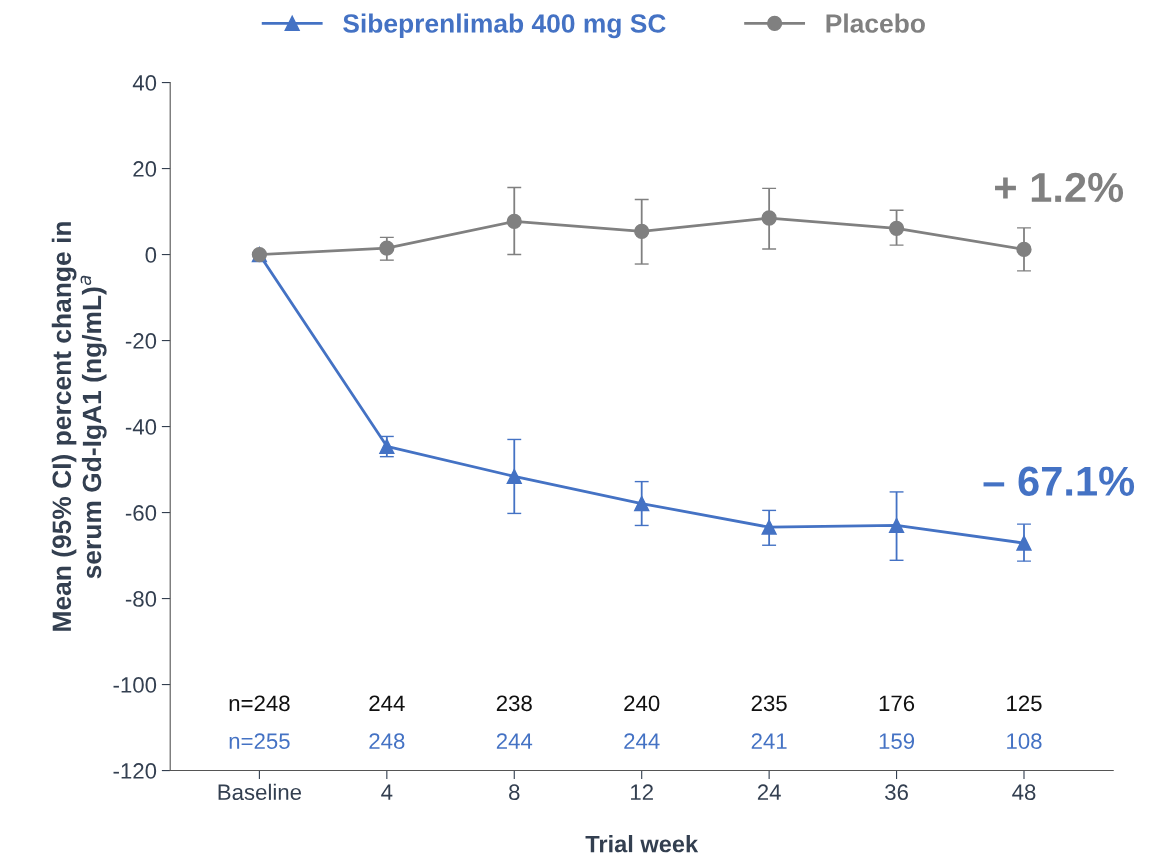 The image size is (1150, 860). I want to click on annotation: + 1.2%, so click(1059, 187).